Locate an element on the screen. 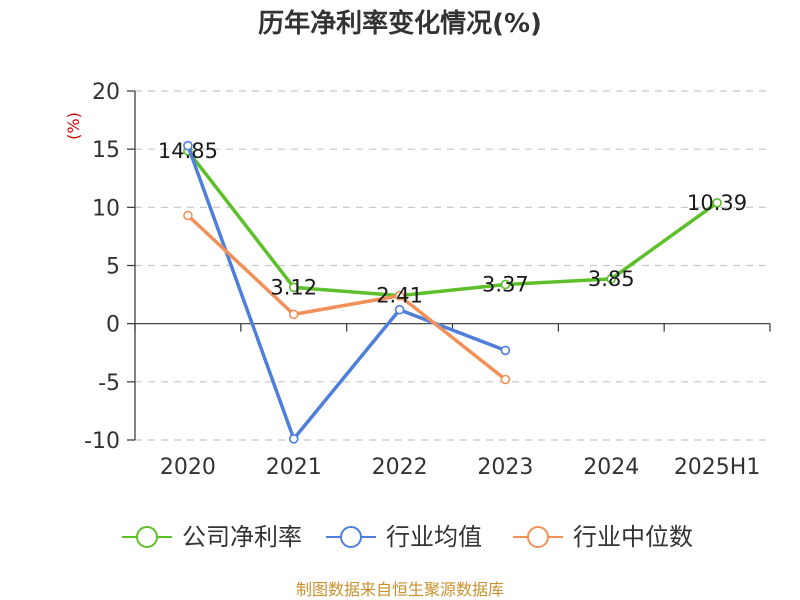 The width and height of the screenshot is (800, 600). legend: 公司净利率 行业均值 行业中位数 is located at coordinates (407, 537).